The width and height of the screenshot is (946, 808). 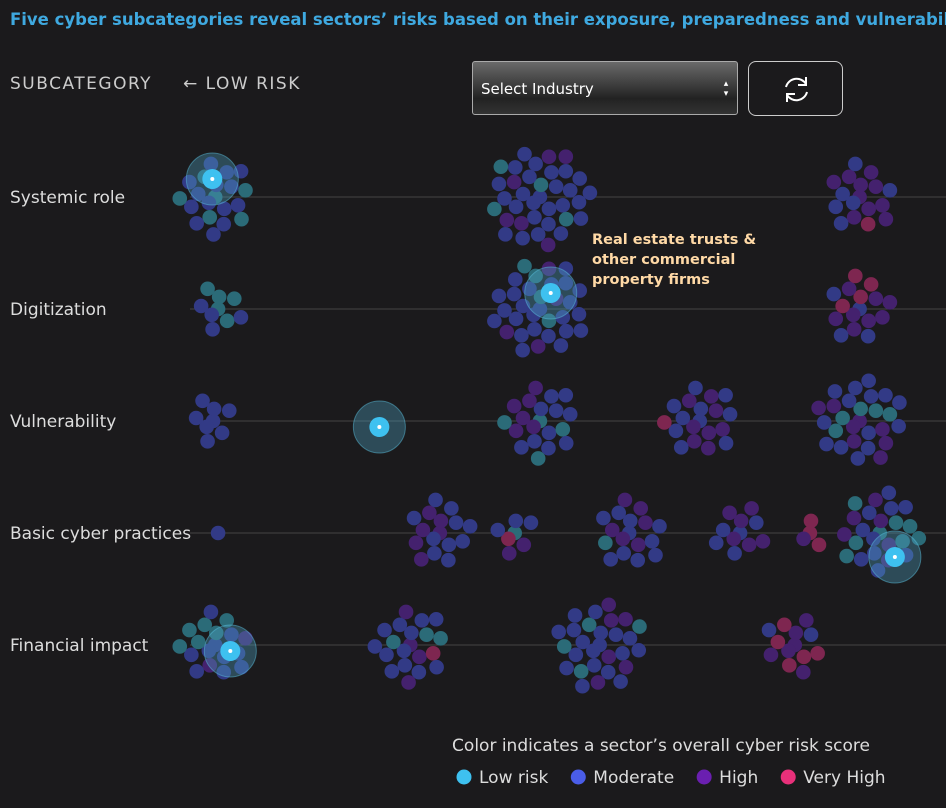 I want to click on legend-swatch, so click(x=788, y=777).